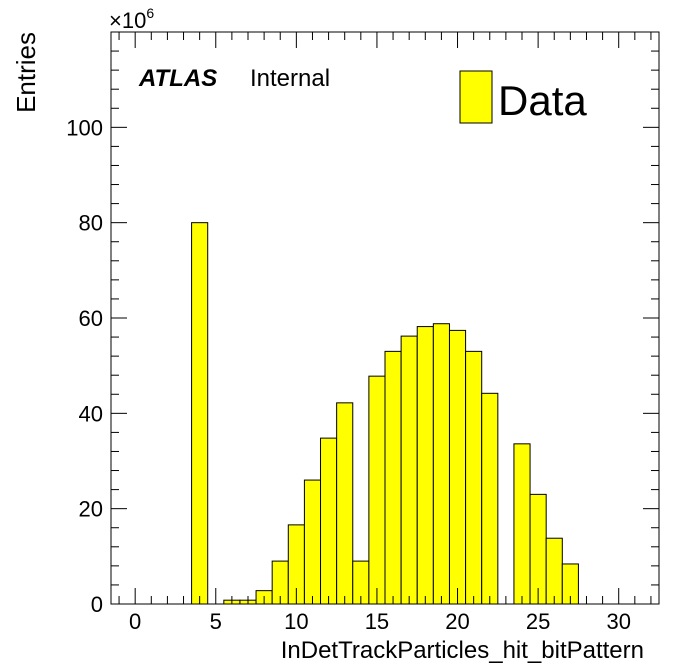  I want to click on y-axis-label: Entries, so click(26, 72).